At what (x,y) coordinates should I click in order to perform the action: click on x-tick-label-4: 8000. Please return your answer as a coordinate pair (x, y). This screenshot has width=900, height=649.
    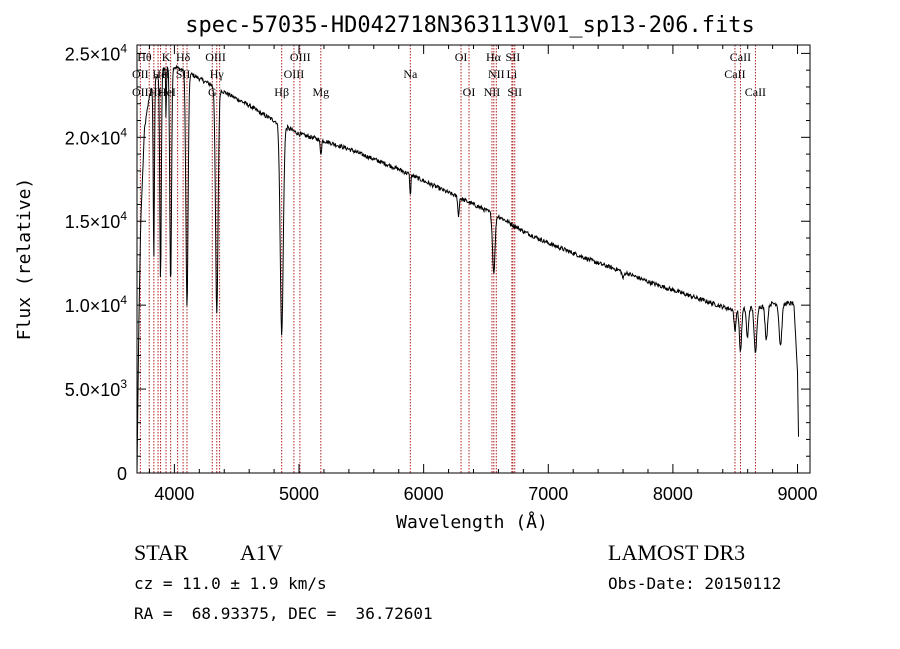
    Looking at the image, I should click on (673, 494).